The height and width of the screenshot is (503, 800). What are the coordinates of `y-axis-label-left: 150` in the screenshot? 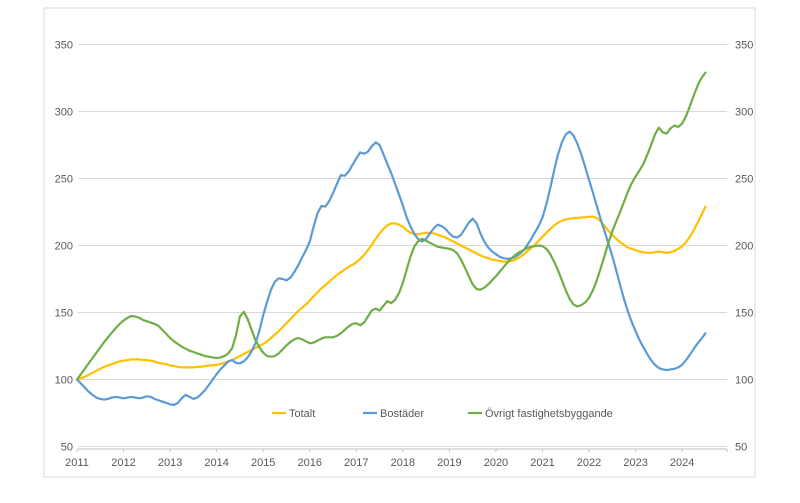 It's located at (64, 314).